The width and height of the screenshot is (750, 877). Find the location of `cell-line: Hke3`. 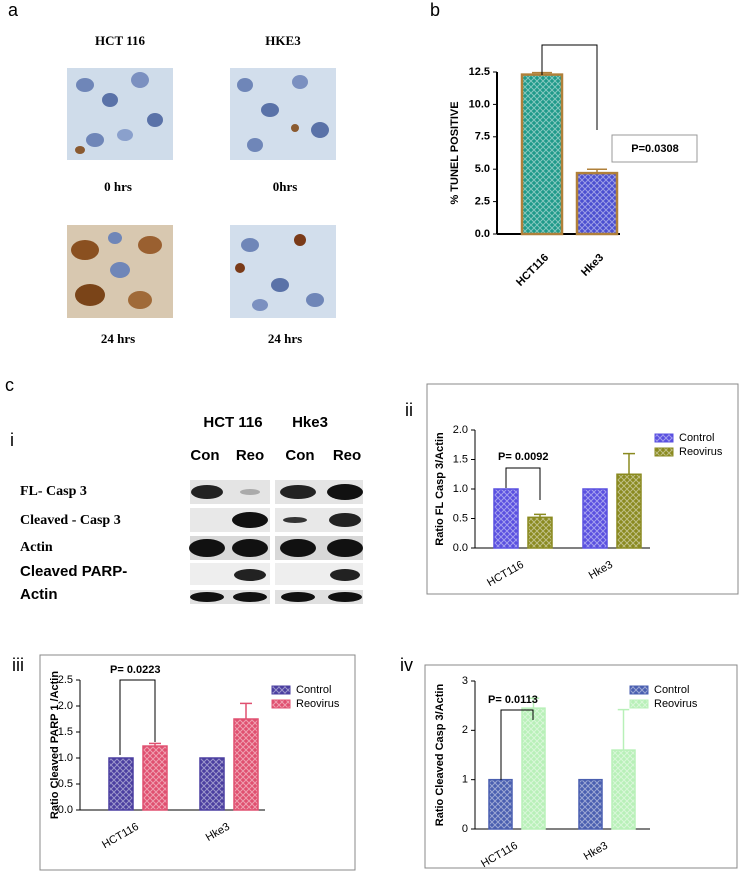

cell-line: Hke3 is located at coordinates (310, 422).